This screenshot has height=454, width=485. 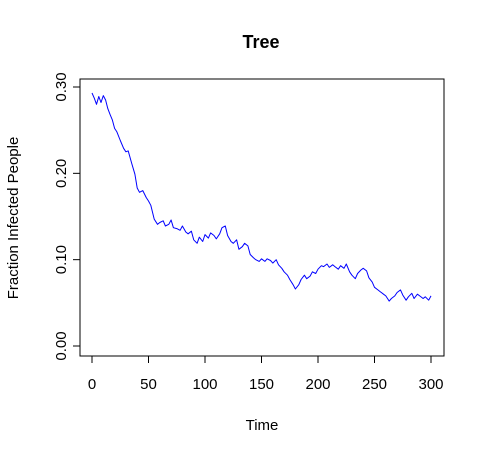 I want to click on x-tick-label: 0, so click(x=92, y=384).